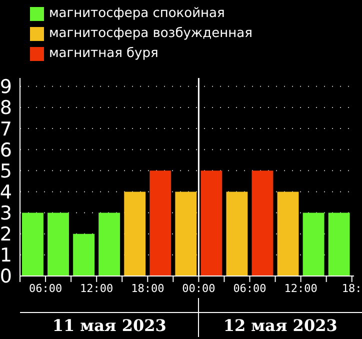 The height and width of the screenshot is (339, 362). I want to click on y-tick-label: 0, so click(6, 277).